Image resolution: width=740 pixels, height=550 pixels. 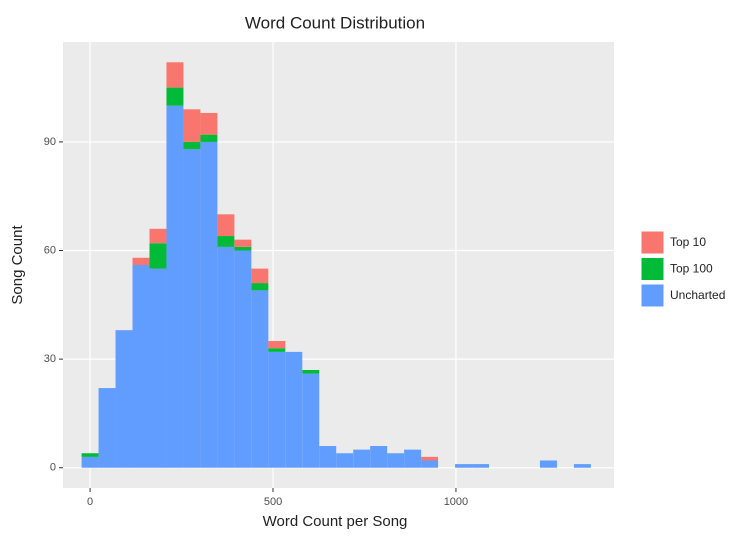 I want to click on y-tick-label: 60, so click(x=50, y=250).